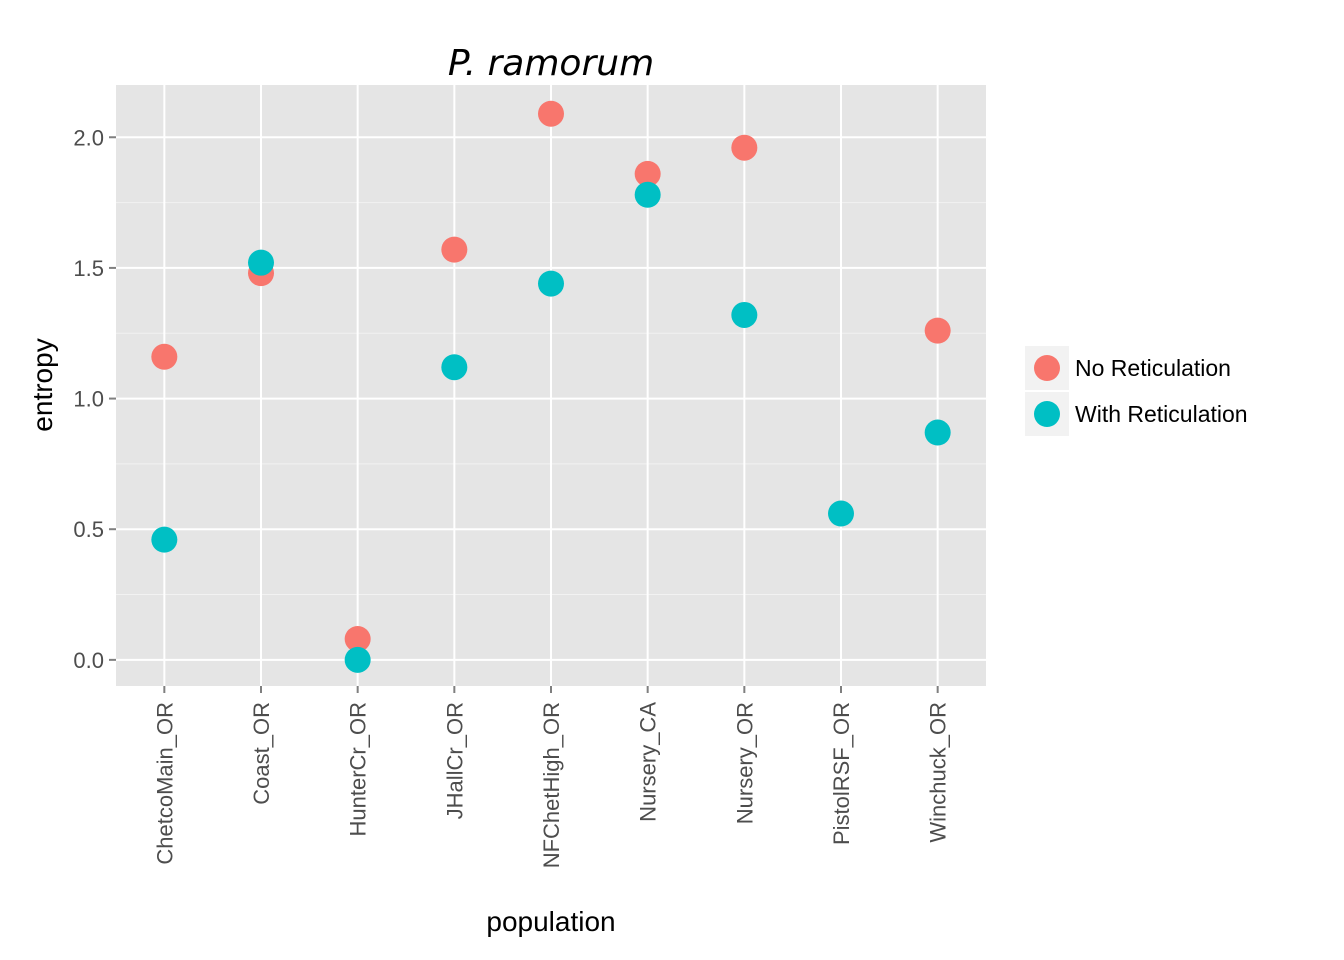 Image resolution: width=1344 pixels, height=960 pixels. What do you see at coordinates (938, 772) in the screenshot?
I see `x-tick-label: Winchuck_OR` at bounding box center [938, 772].